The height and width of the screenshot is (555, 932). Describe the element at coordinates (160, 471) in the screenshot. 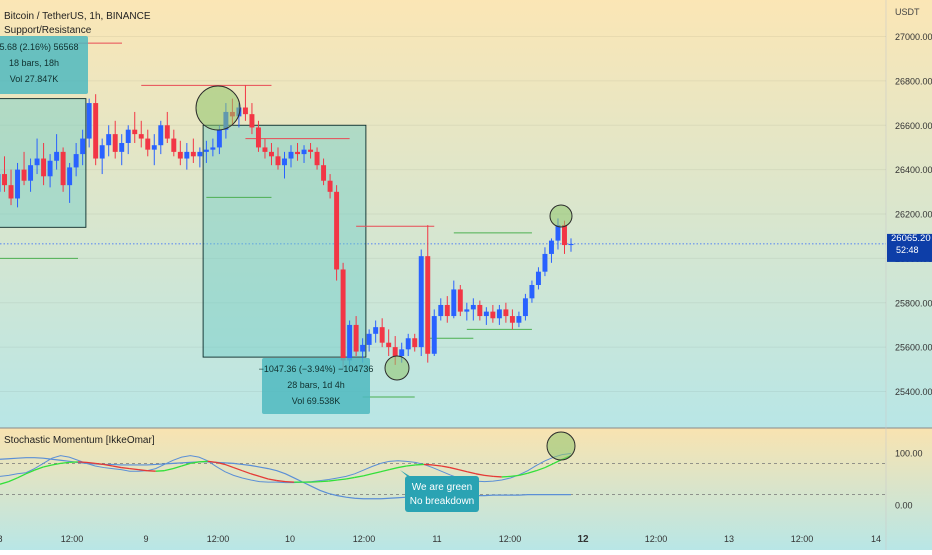

I see `stoch-momentum-segment` at that location.